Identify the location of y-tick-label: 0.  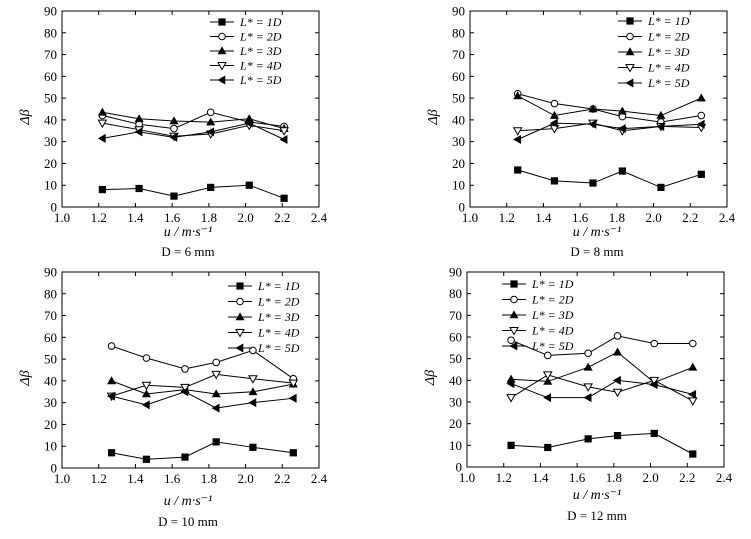
(54, 207).